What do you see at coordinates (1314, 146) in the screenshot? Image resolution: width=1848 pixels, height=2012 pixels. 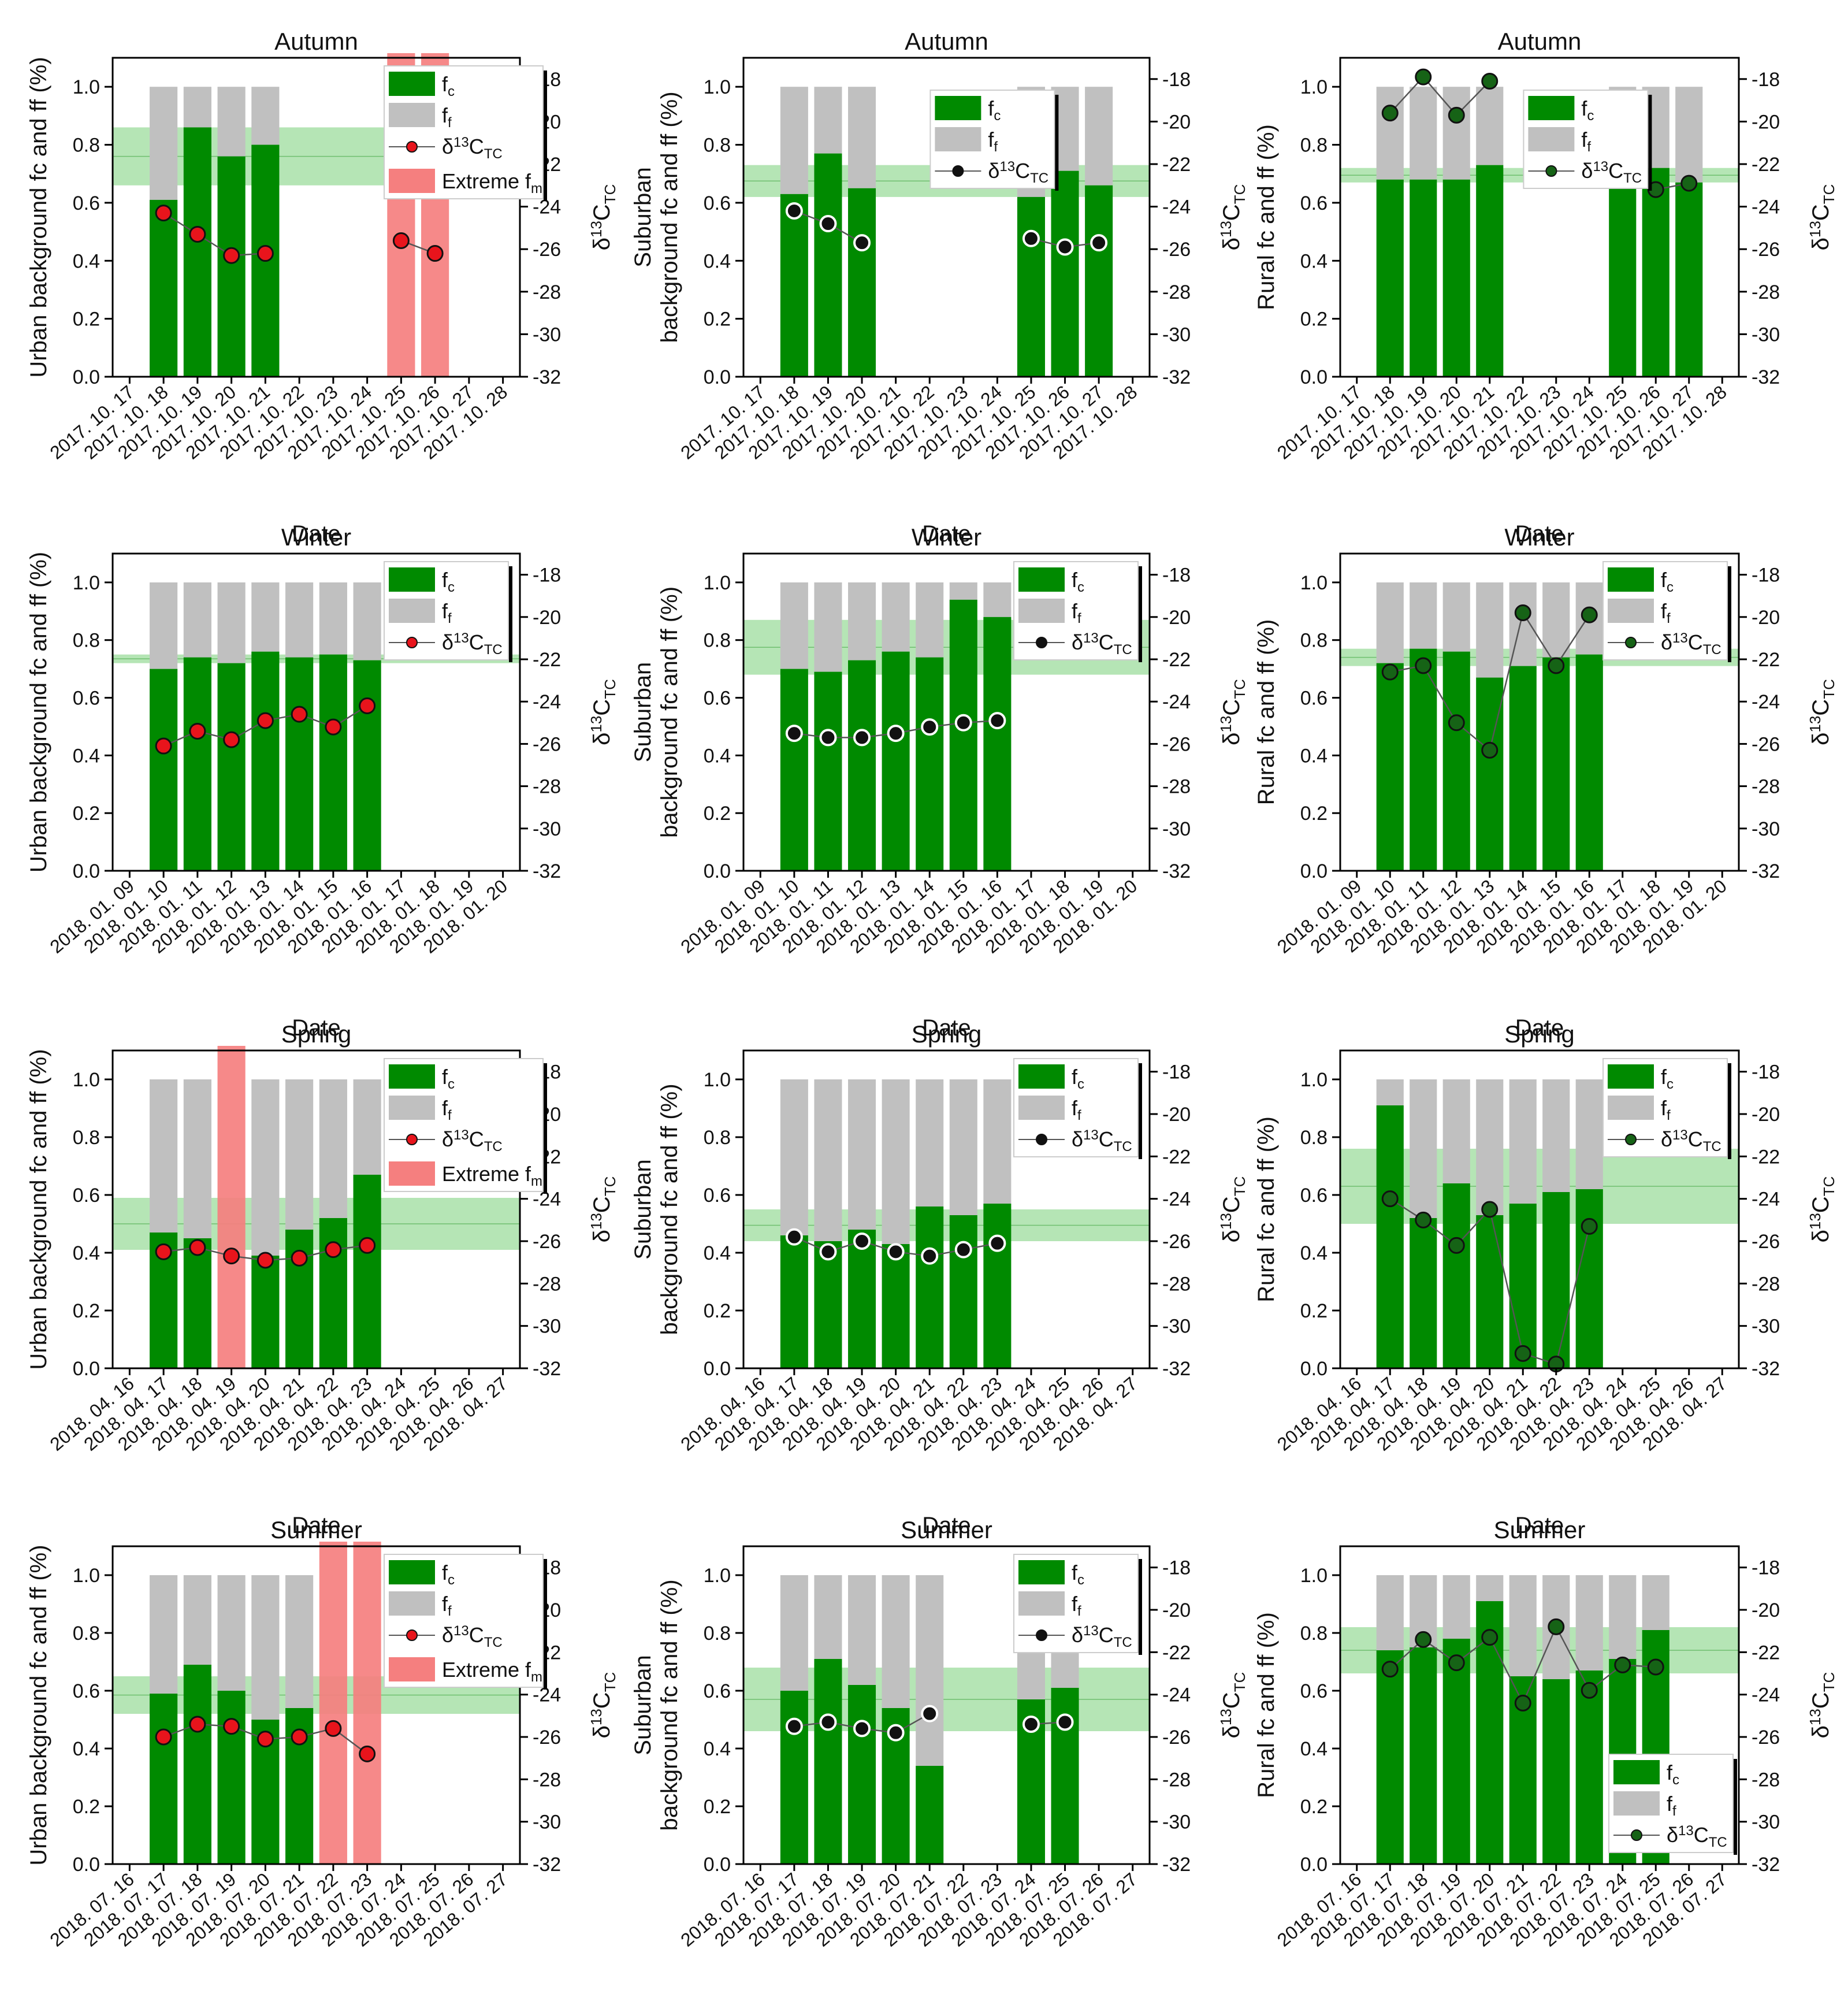 I see `y-tick-label: 0.8` at bounding box center [1314, 146].